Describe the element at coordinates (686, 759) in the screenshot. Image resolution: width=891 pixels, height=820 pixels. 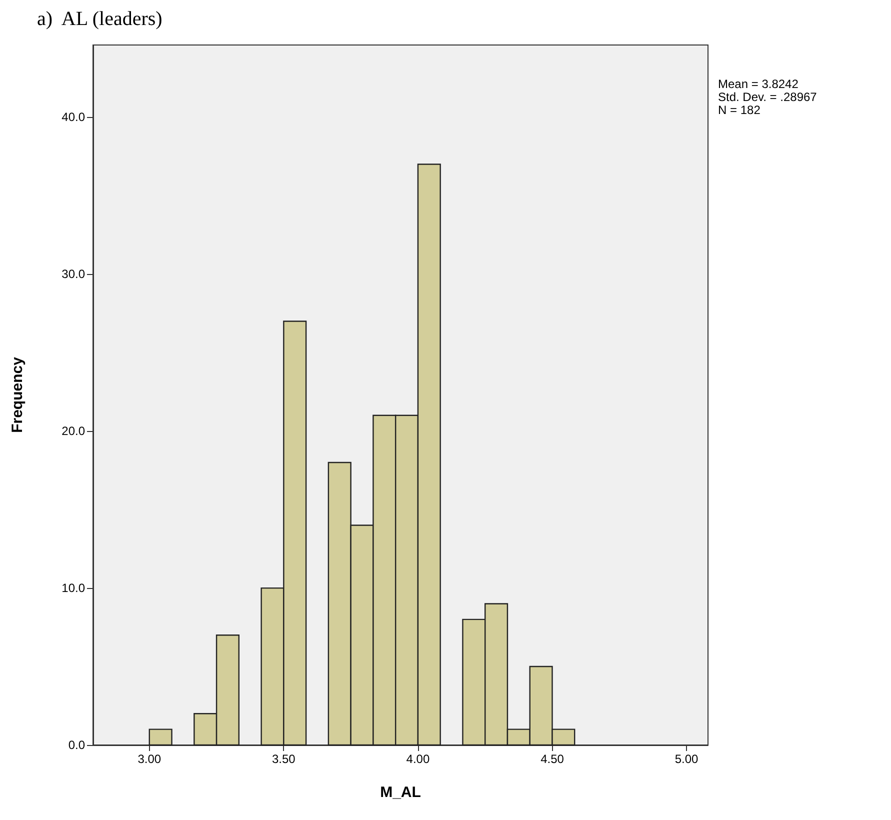
I see `x-tick-label: 5.00` at that location.